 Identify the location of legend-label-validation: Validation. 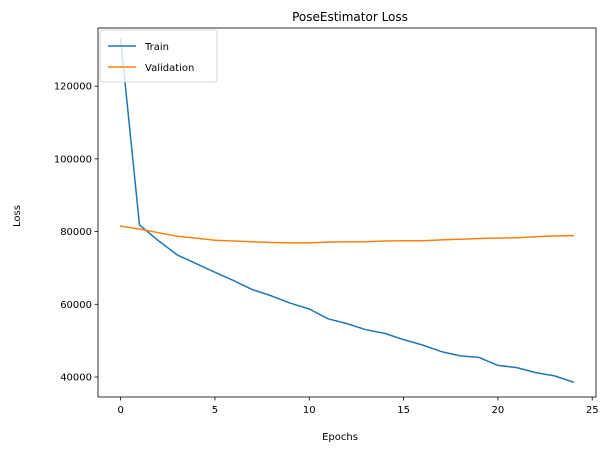
(169, 68).